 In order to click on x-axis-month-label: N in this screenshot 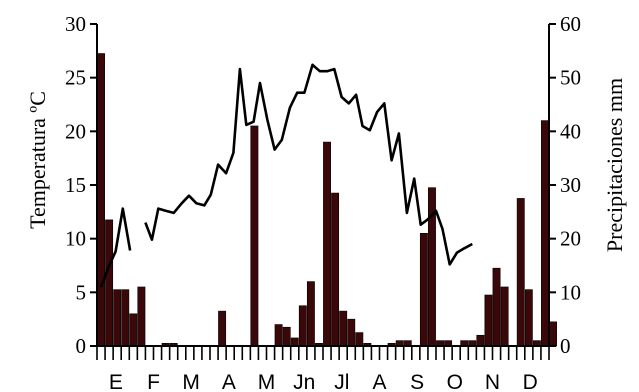, I will do `click(492, 381)`.